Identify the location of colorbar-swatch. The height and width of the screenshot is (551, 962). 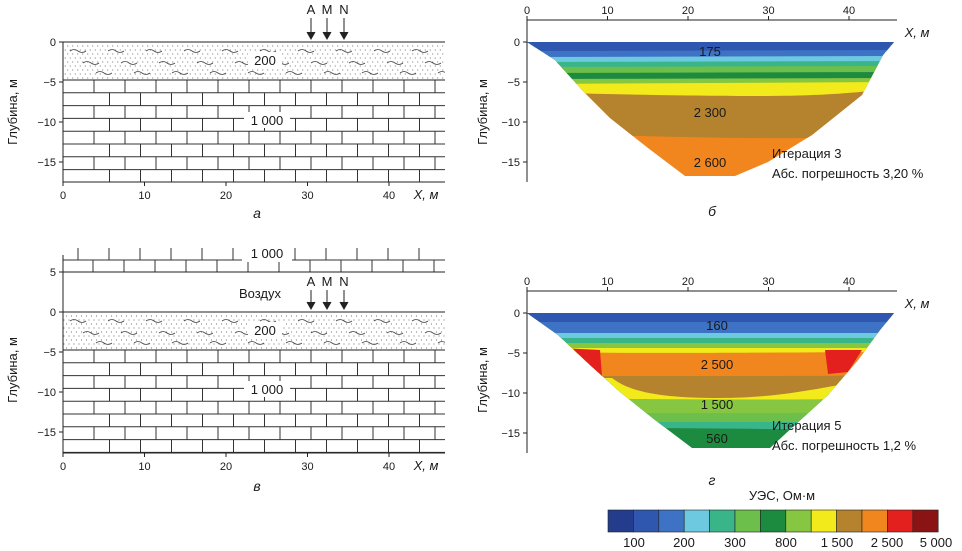
(900, 521).